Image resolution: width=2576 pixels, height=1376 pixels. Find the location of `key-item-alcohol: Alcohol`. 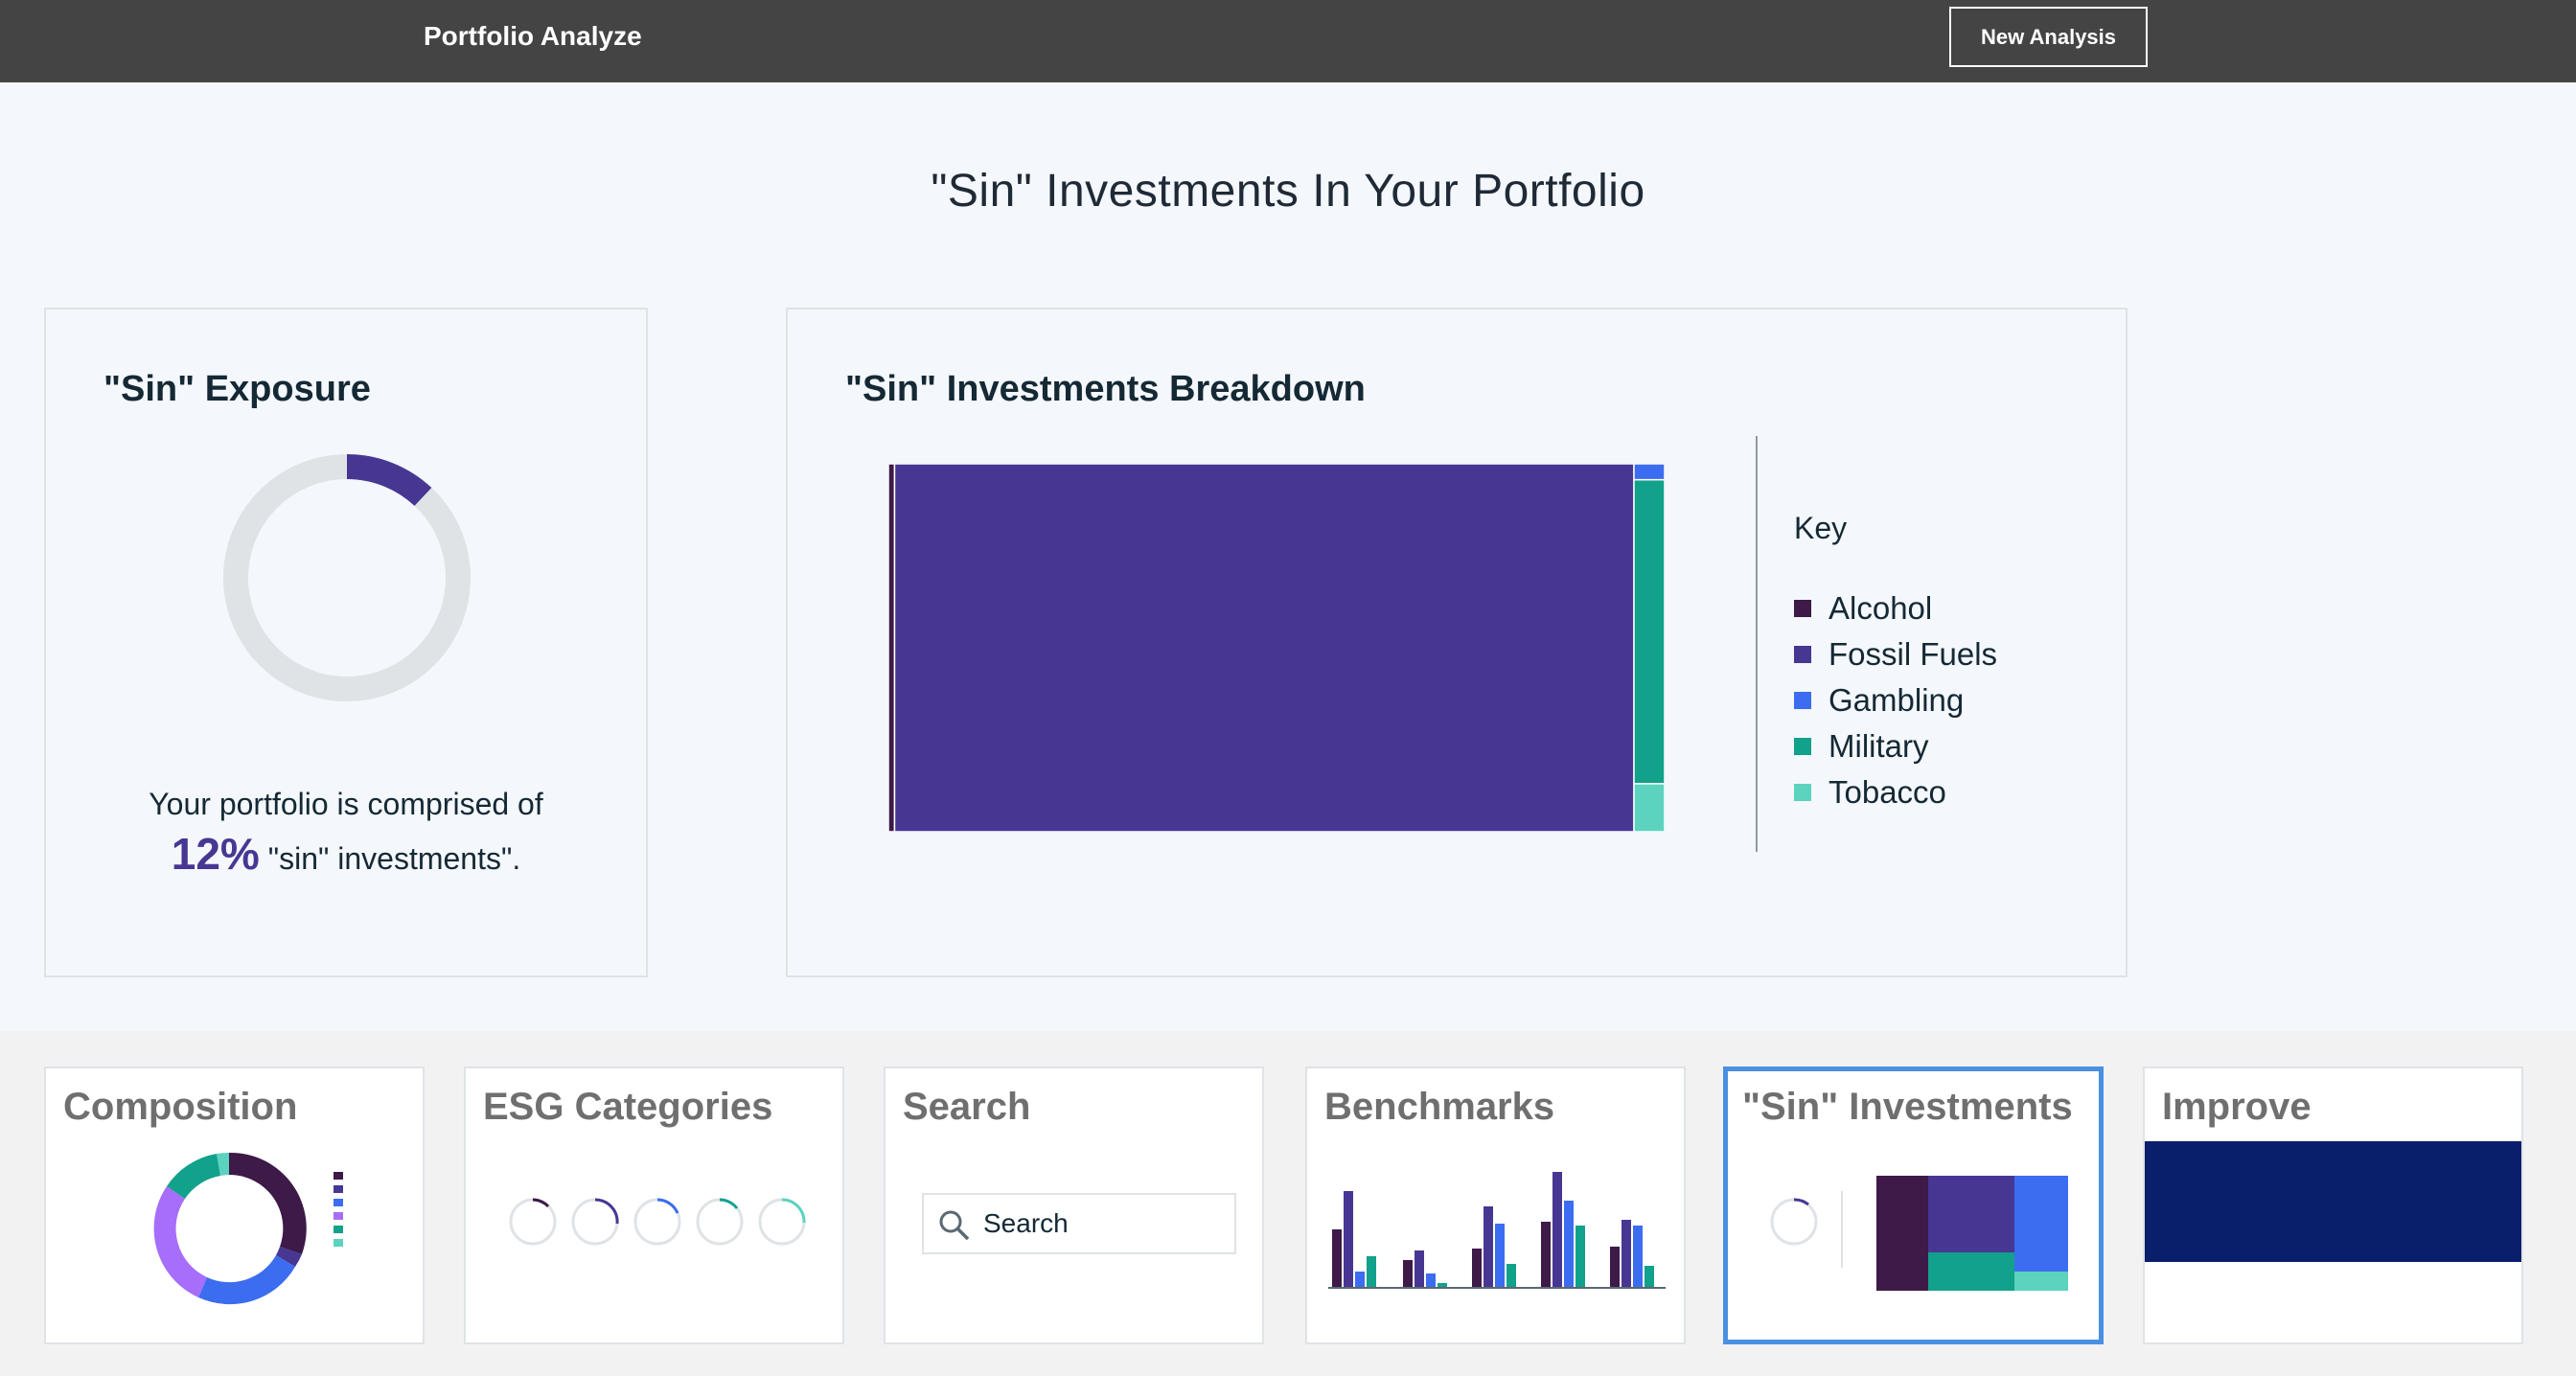

key-item-alcohol: Alcohol is located at coordinates (1863, 608).